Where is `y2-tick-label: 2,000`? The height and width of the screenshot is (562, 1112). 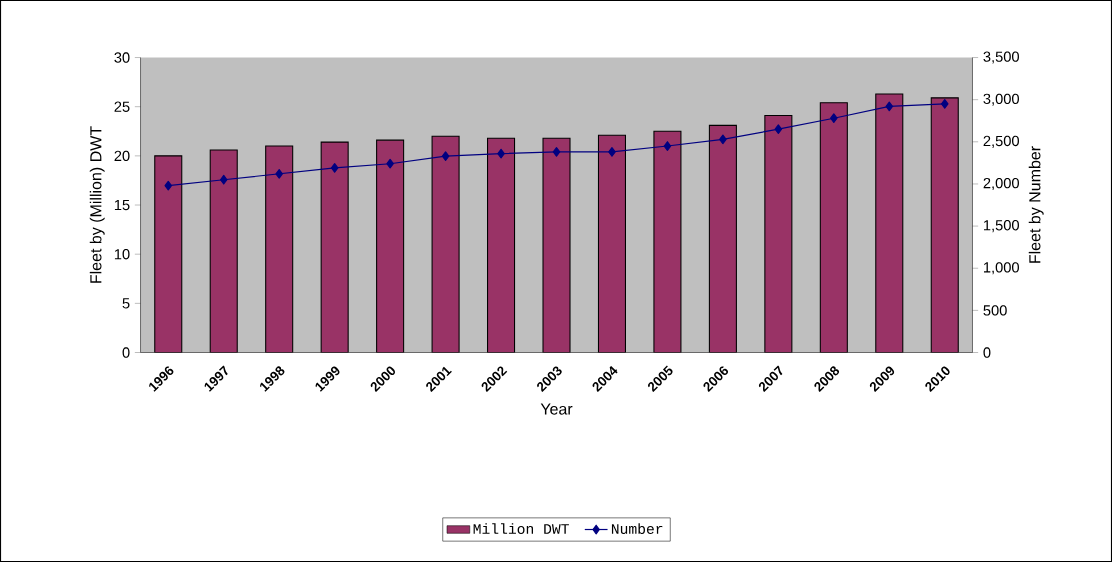
y2-tick-label: 2,000 is located at coordinates (1001, 183).